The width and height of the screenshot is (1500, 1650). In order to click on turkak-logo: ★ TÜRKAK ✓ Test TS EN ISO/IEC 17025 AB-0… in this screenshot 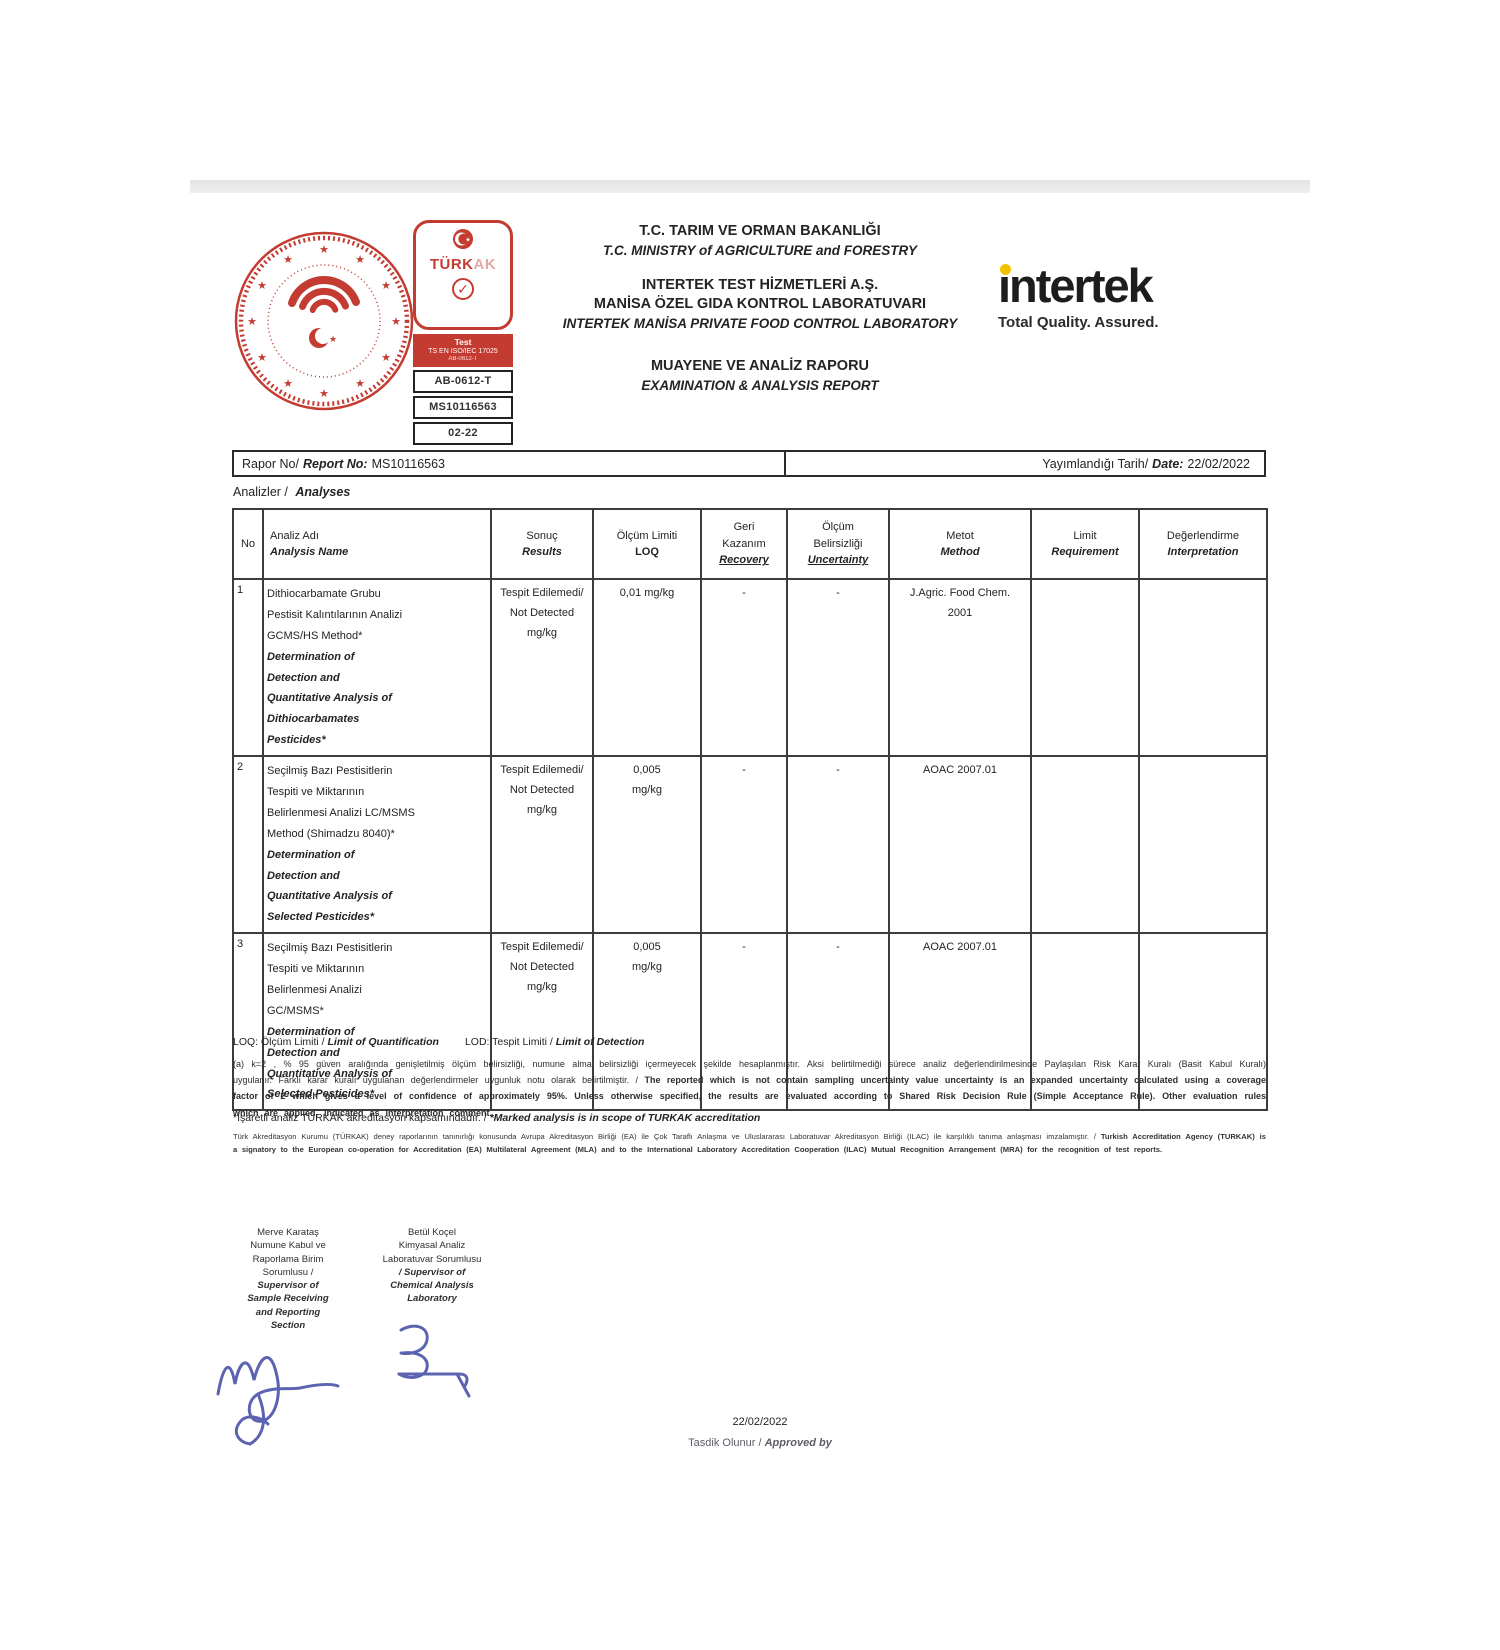, I will do `click(463, 332)`.